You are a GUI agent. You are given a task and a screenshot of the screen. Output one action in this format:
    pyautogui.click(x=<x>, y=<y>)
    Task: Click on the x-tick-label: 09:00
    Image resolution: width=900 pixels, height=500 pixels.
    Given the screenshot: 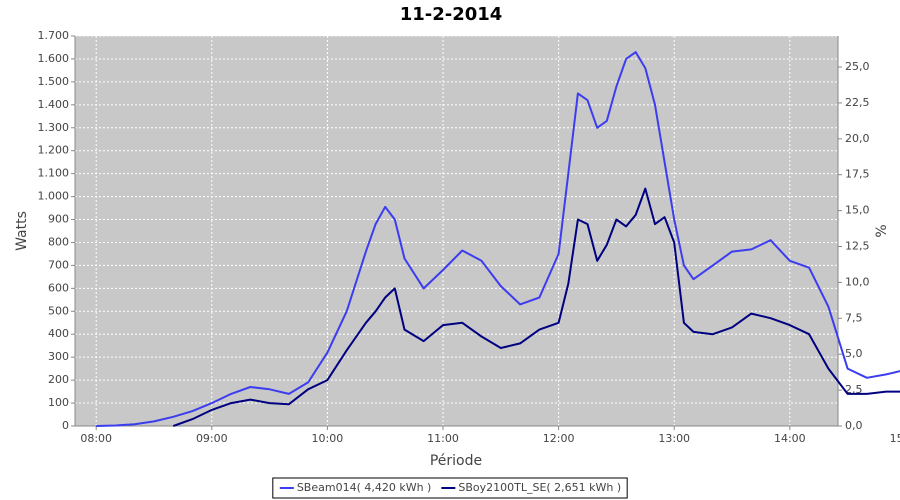 What is the action you would take?
    pyautogui.click(x=212, y=438)
    